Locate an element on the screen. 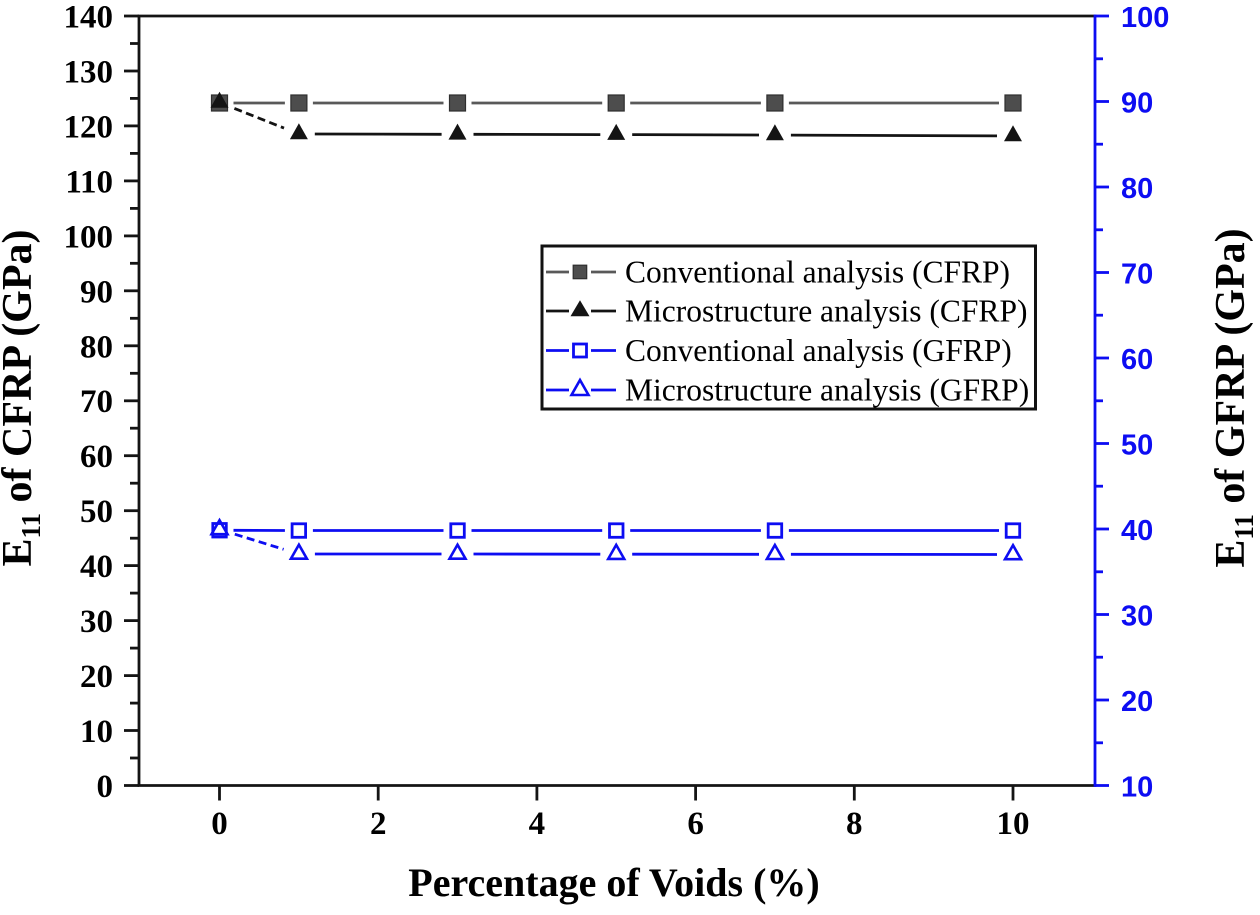 The height and width of the screenshot is (915, 1260). svg-text: 6 is located at coordinates (695, 824).